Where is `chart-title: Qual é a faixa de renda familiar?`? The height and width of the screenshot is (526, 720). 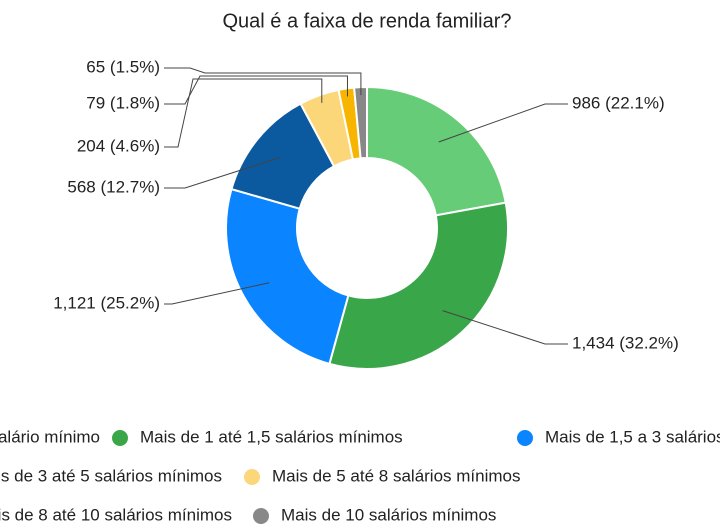 chart-title: Qual é a faixa de renda familiar? is located at coordinates (366, 21).